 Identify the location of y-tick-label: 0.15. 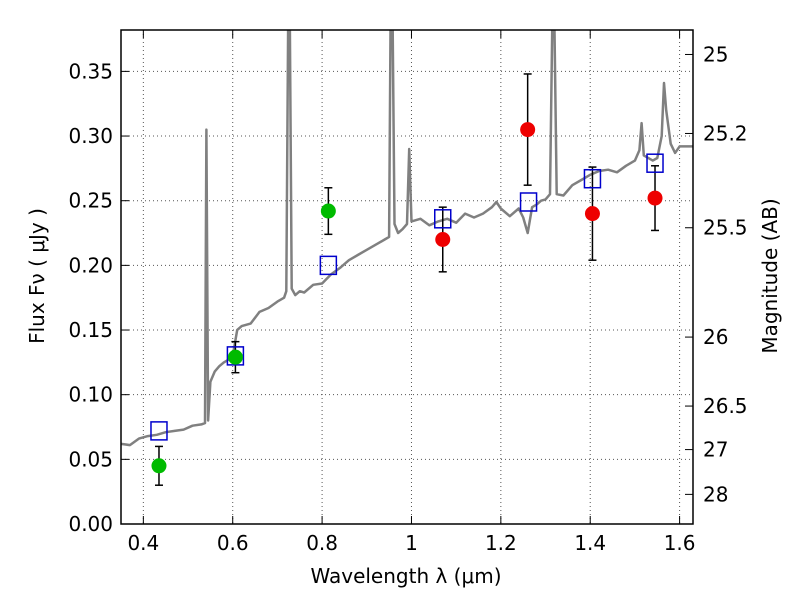
(90, 330).